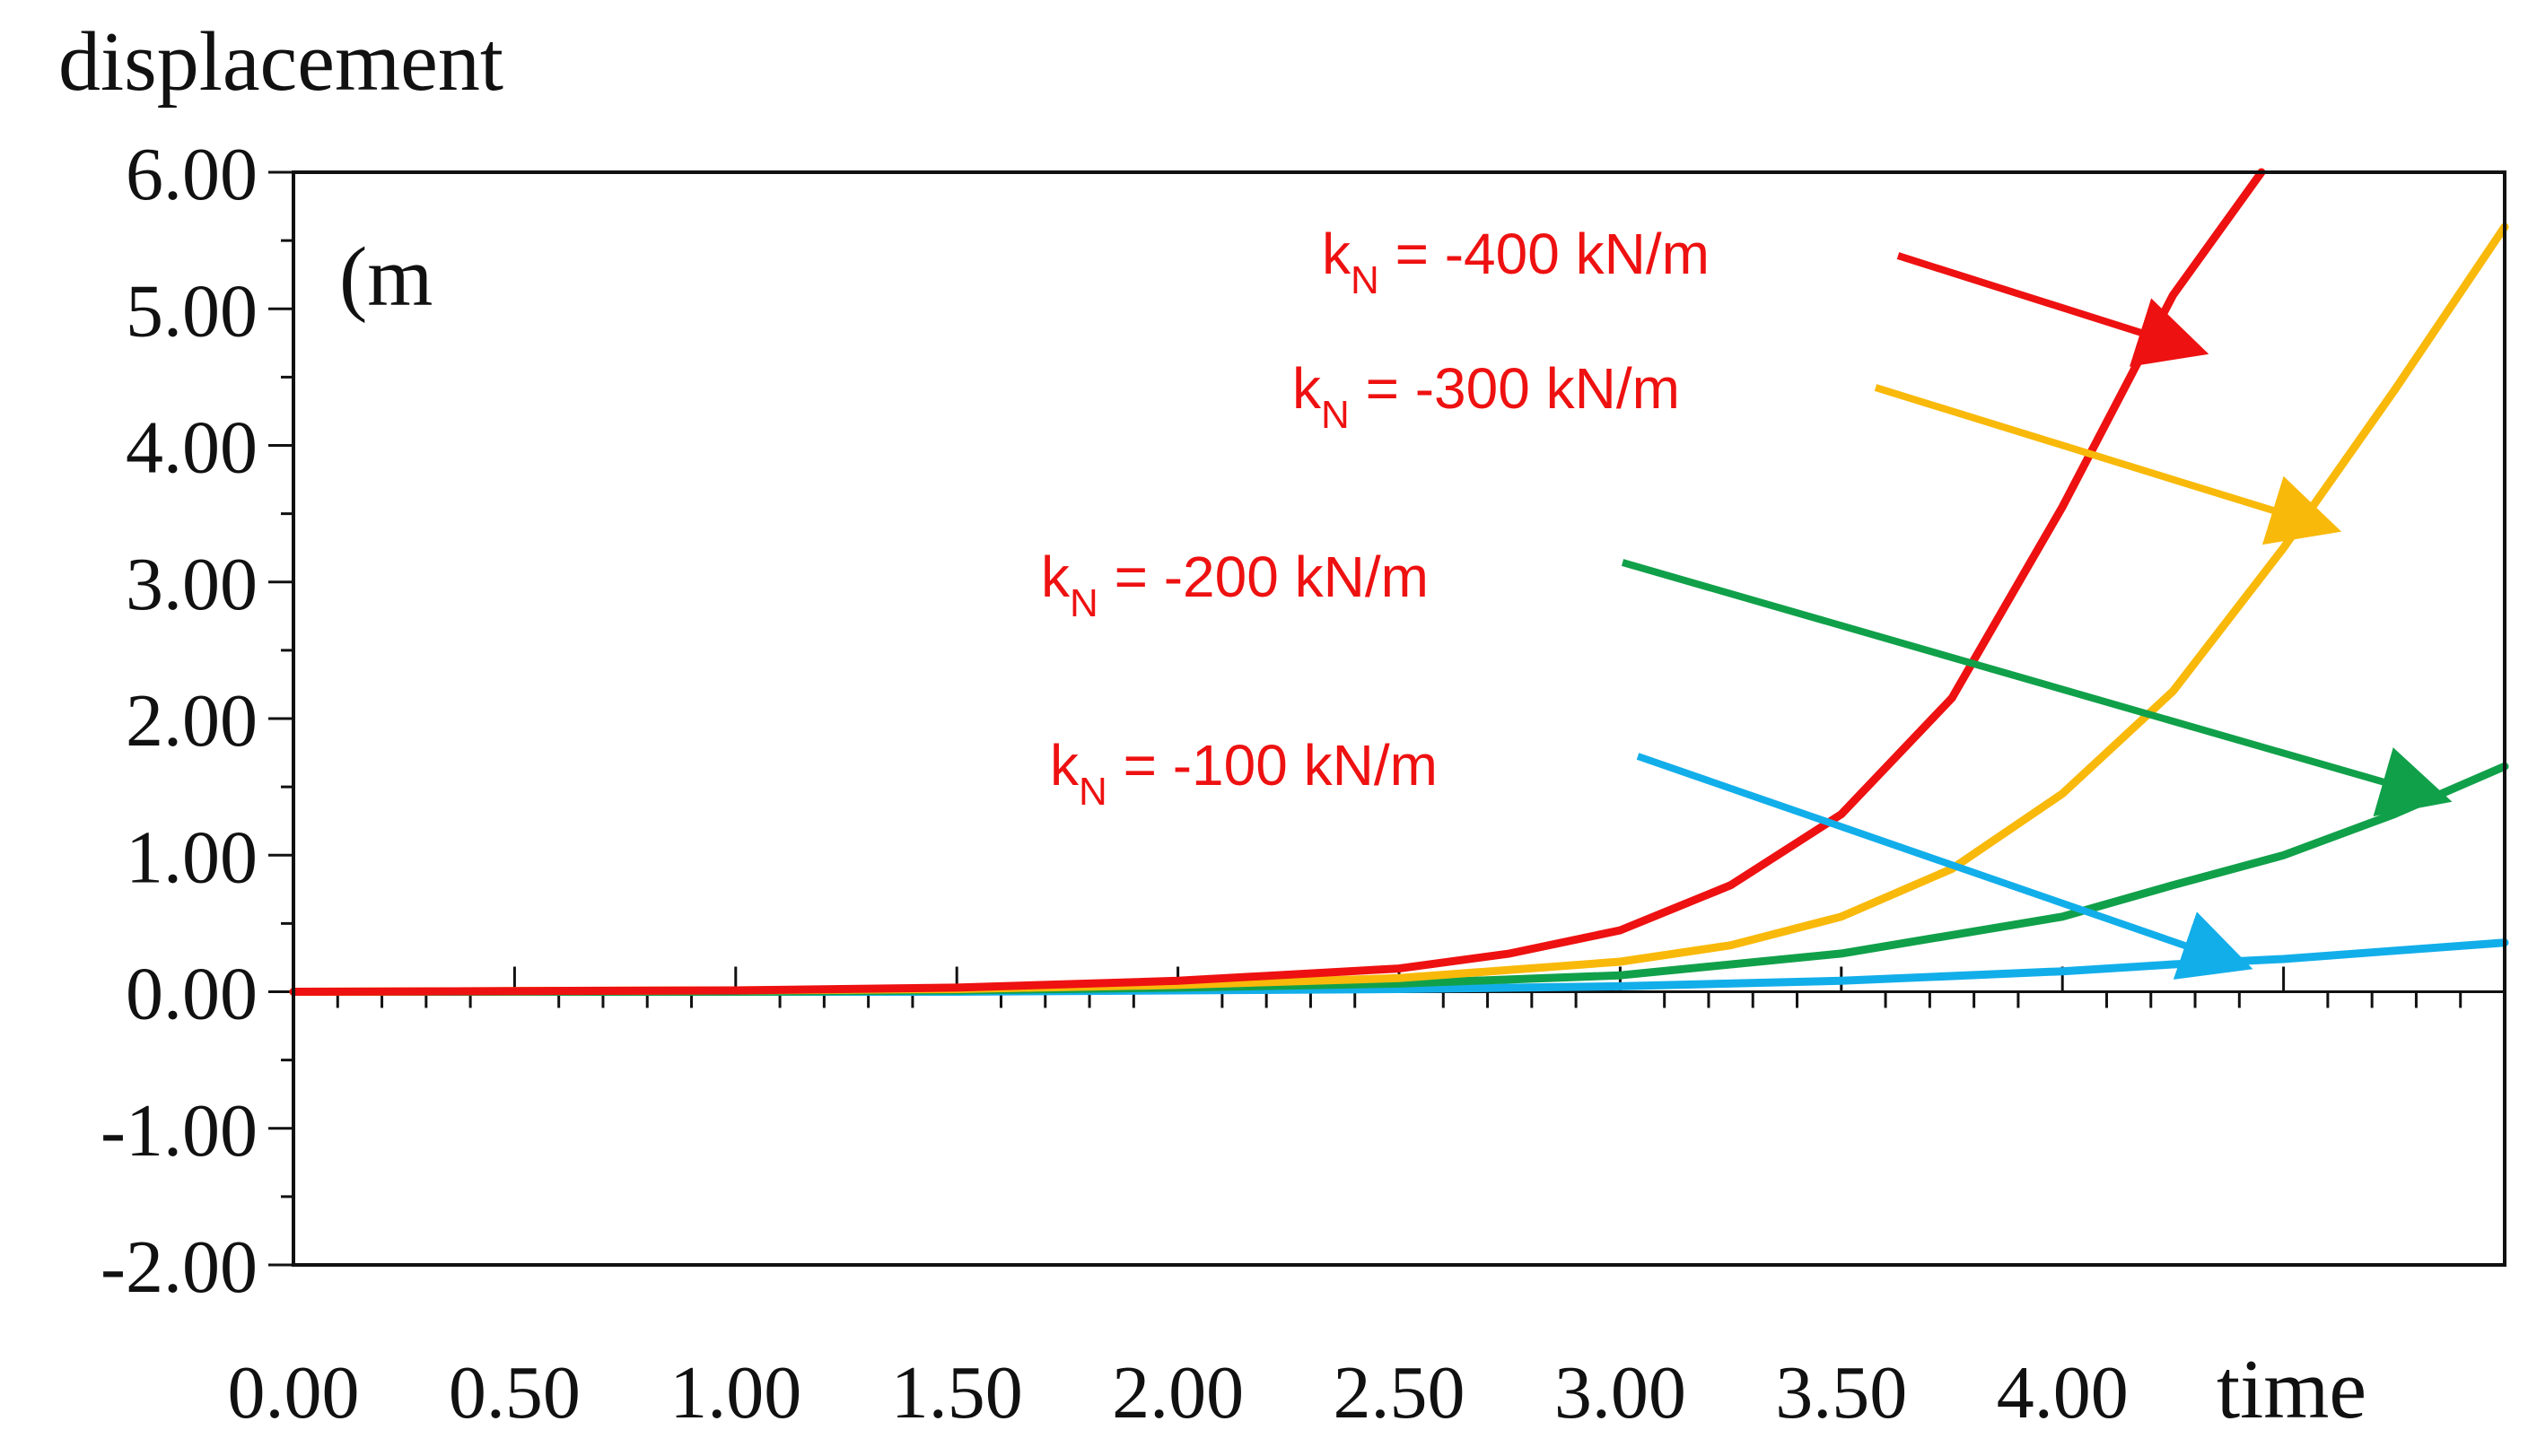 This screenshot has height=1456, width=2528. What do you see at coordinates (1544, 254) in the screenshot?
I see `annotation-rest: = -400 kN/m` at bounding box center [1544, 254].